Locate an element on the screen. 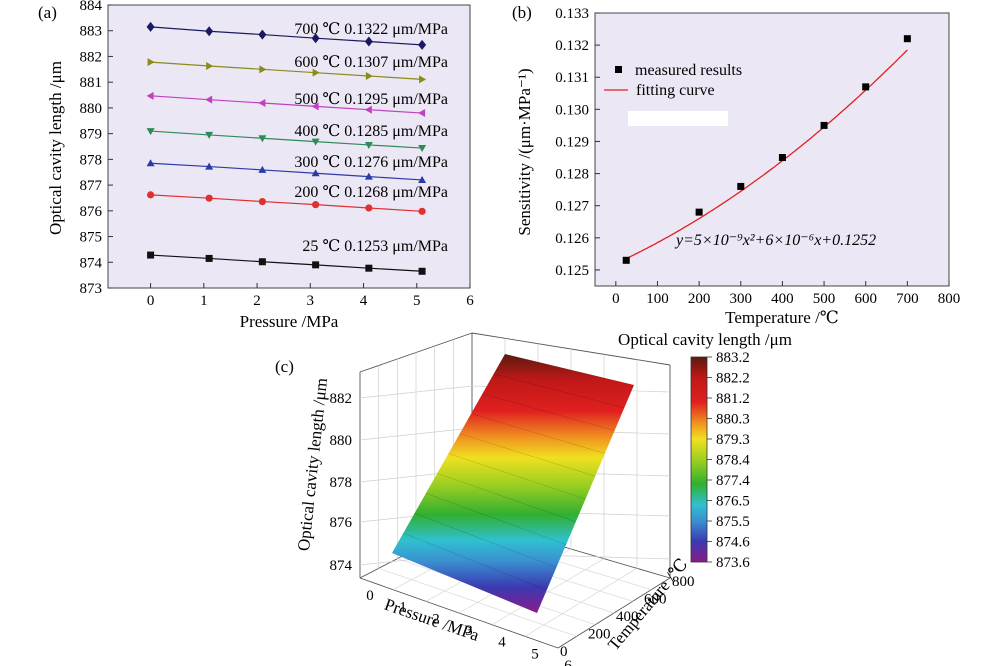  panel-b-legend-patch is located at coordinates (678, 118).